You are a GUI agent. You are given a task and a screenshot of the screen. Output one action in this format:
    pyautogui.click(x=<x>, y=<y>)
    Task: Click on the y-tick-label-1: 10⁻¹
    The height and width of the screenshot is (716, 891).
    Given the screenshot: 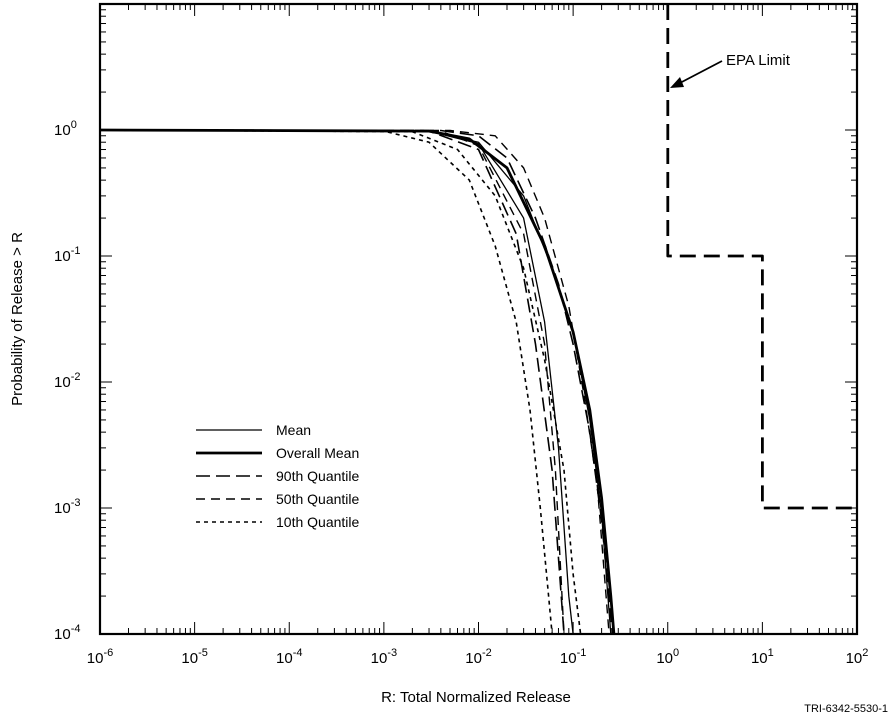 What is the action you would take?
    pyautogui.click(x=67, y=255)
    